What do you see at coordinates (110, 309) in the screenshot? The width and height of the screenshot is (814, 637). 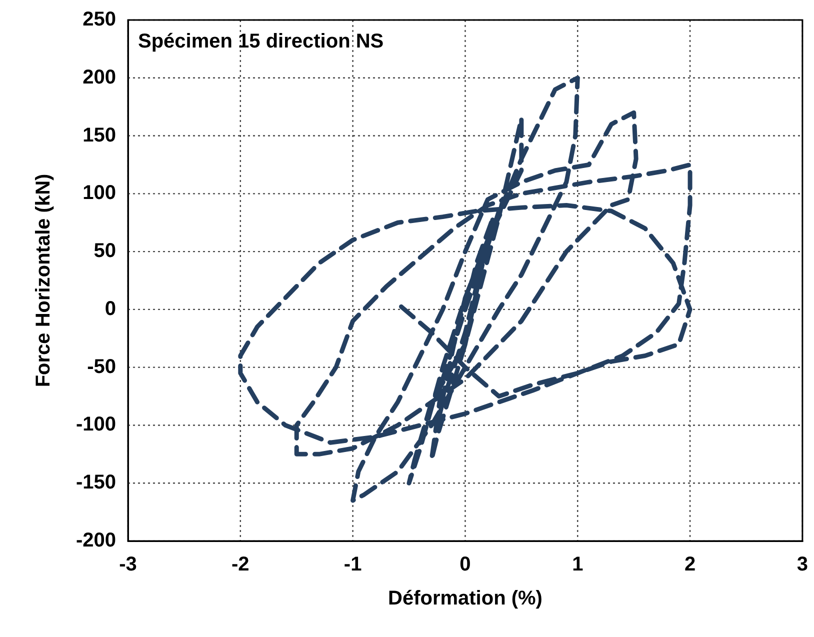 I see `y-tick-label: 0` at bounding box center [110, 309].